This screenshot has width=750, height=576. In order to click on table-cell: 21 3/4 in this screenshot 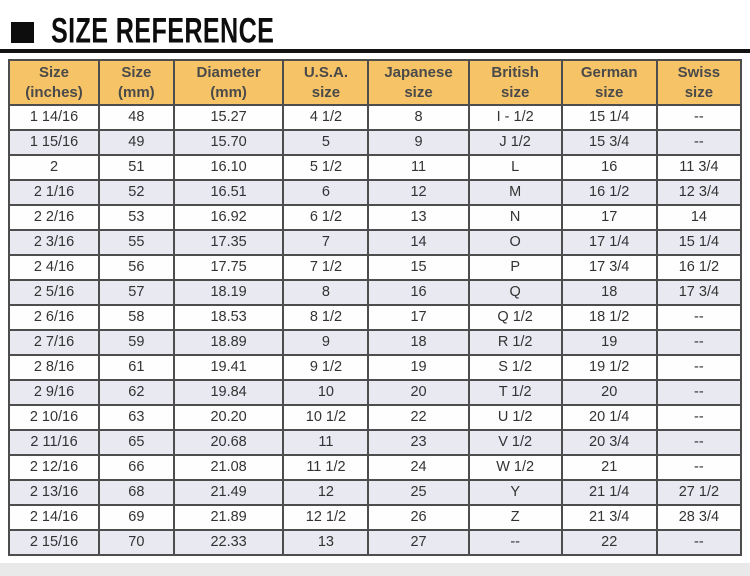, I will do `click(609, 517)`.